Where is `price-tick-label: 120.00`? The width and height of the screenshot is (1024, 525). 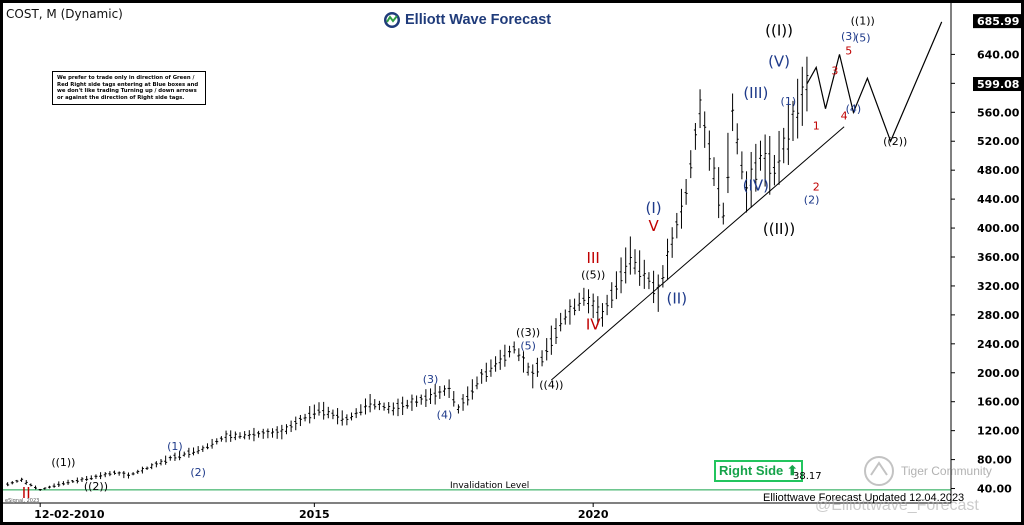
price-tick-label: 120.00 is located at coordinates (998, 431).